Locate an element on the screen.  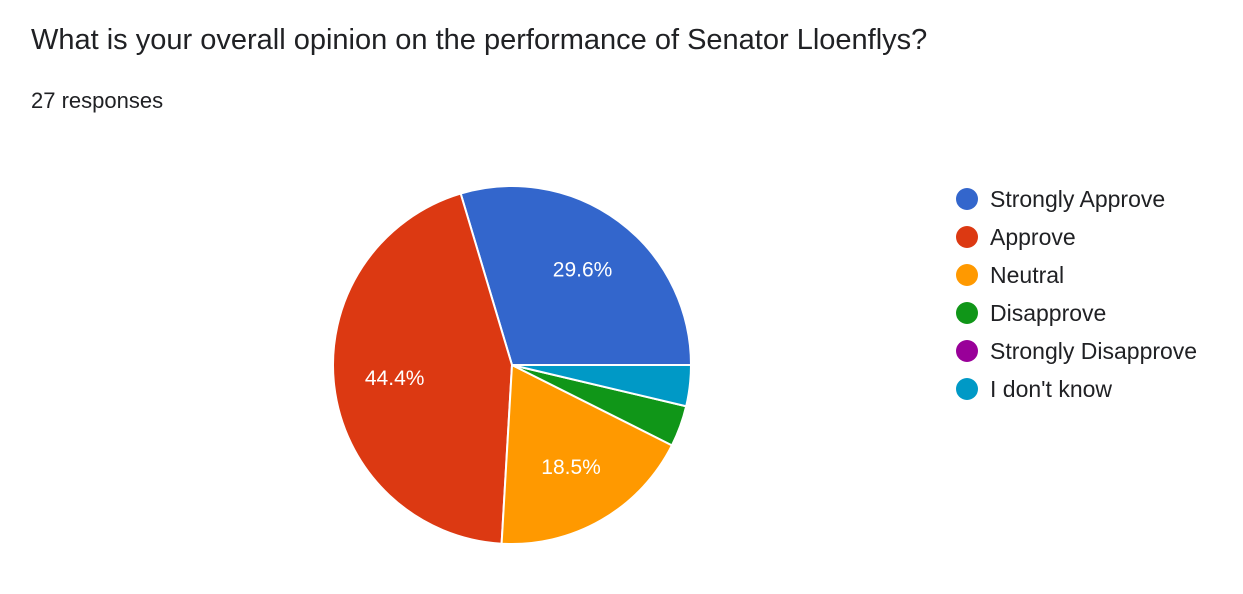
legend-item-strongly-disapprove: Strongly Disapprove is located at coordinates (1076, 351).